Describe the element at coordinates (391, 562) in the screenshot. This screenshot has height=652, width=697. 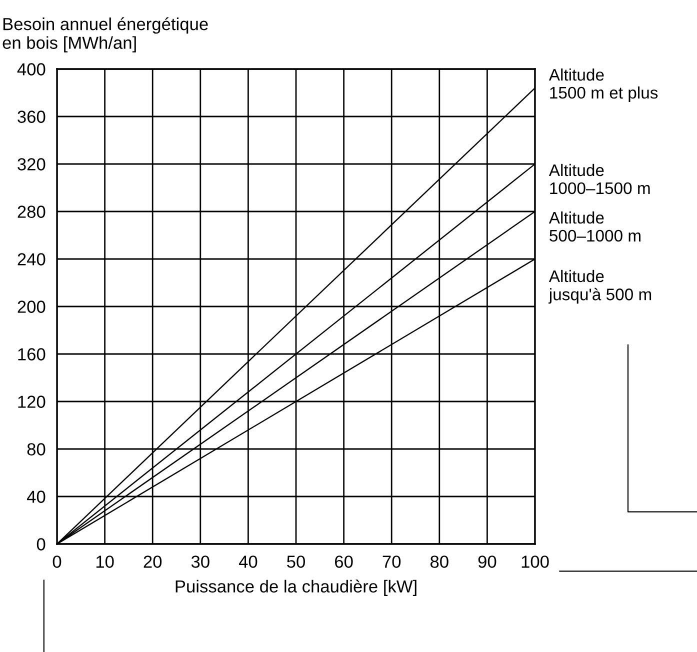
I see `x-tick-label: 70` at that location.